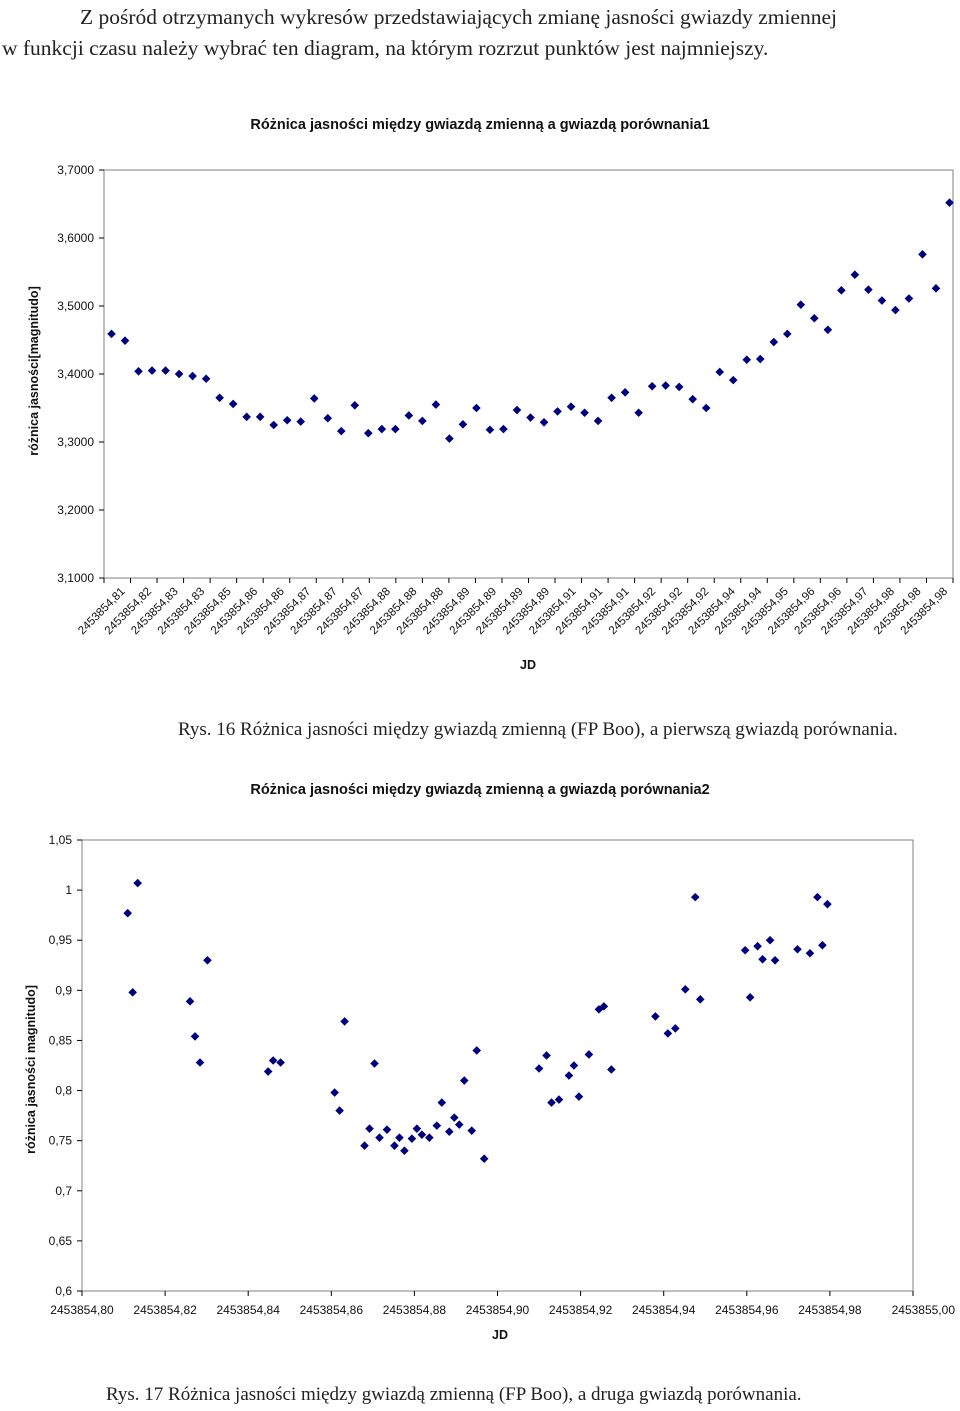 The width and height of the screenshot is (960, 1411). Describe the element at coordinates (75, 306) in the screenshot. I see `chart1-ytick-label: 3,5000` at that location.